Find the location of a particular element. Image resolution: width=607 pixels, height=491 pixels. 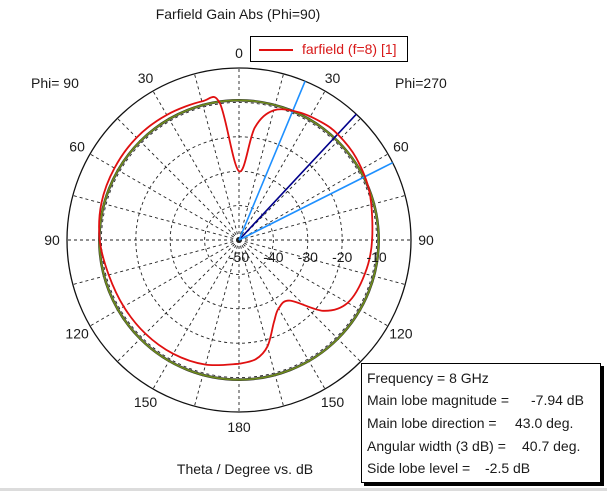

radial-tick-label: -40 is located at coordinates (273, 257).